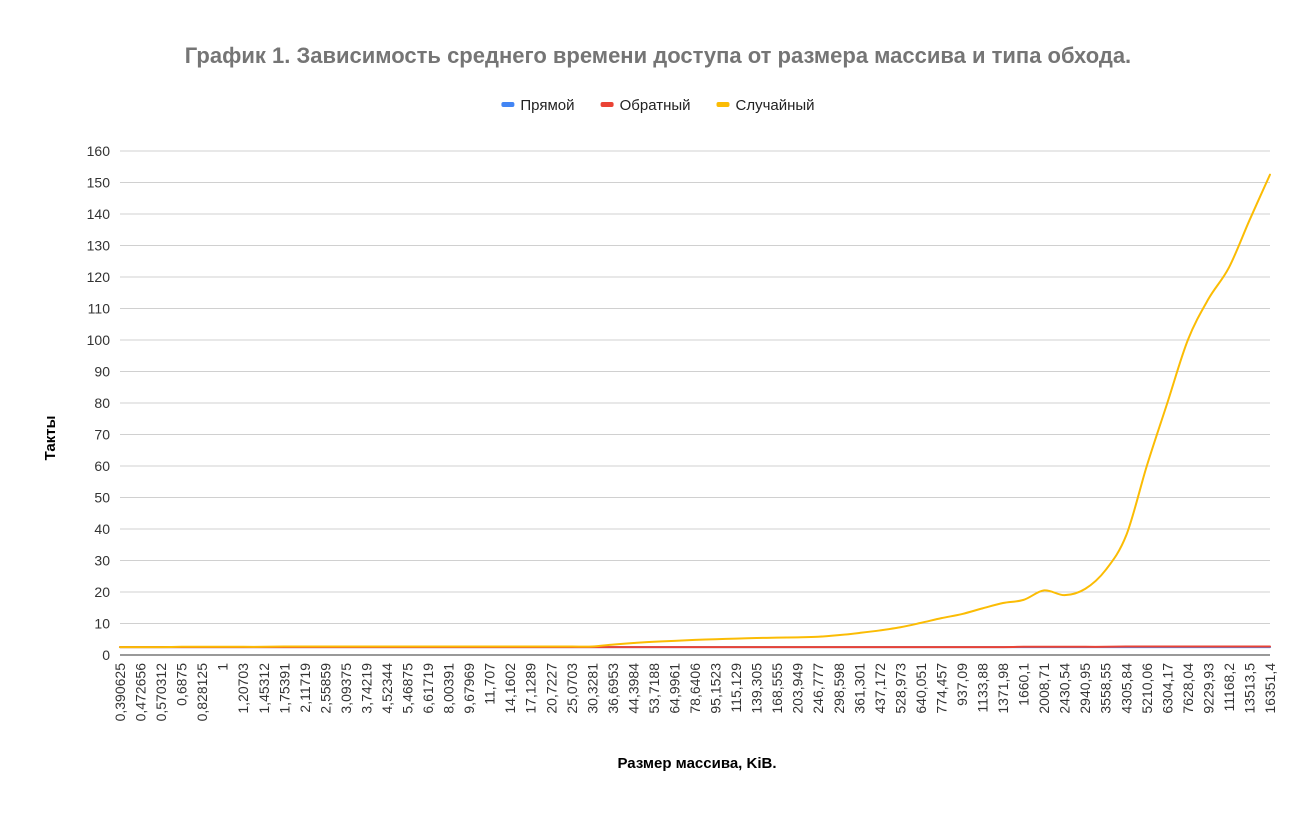  I want to click on x-tick-label: 2,11719, so click(305, 688).